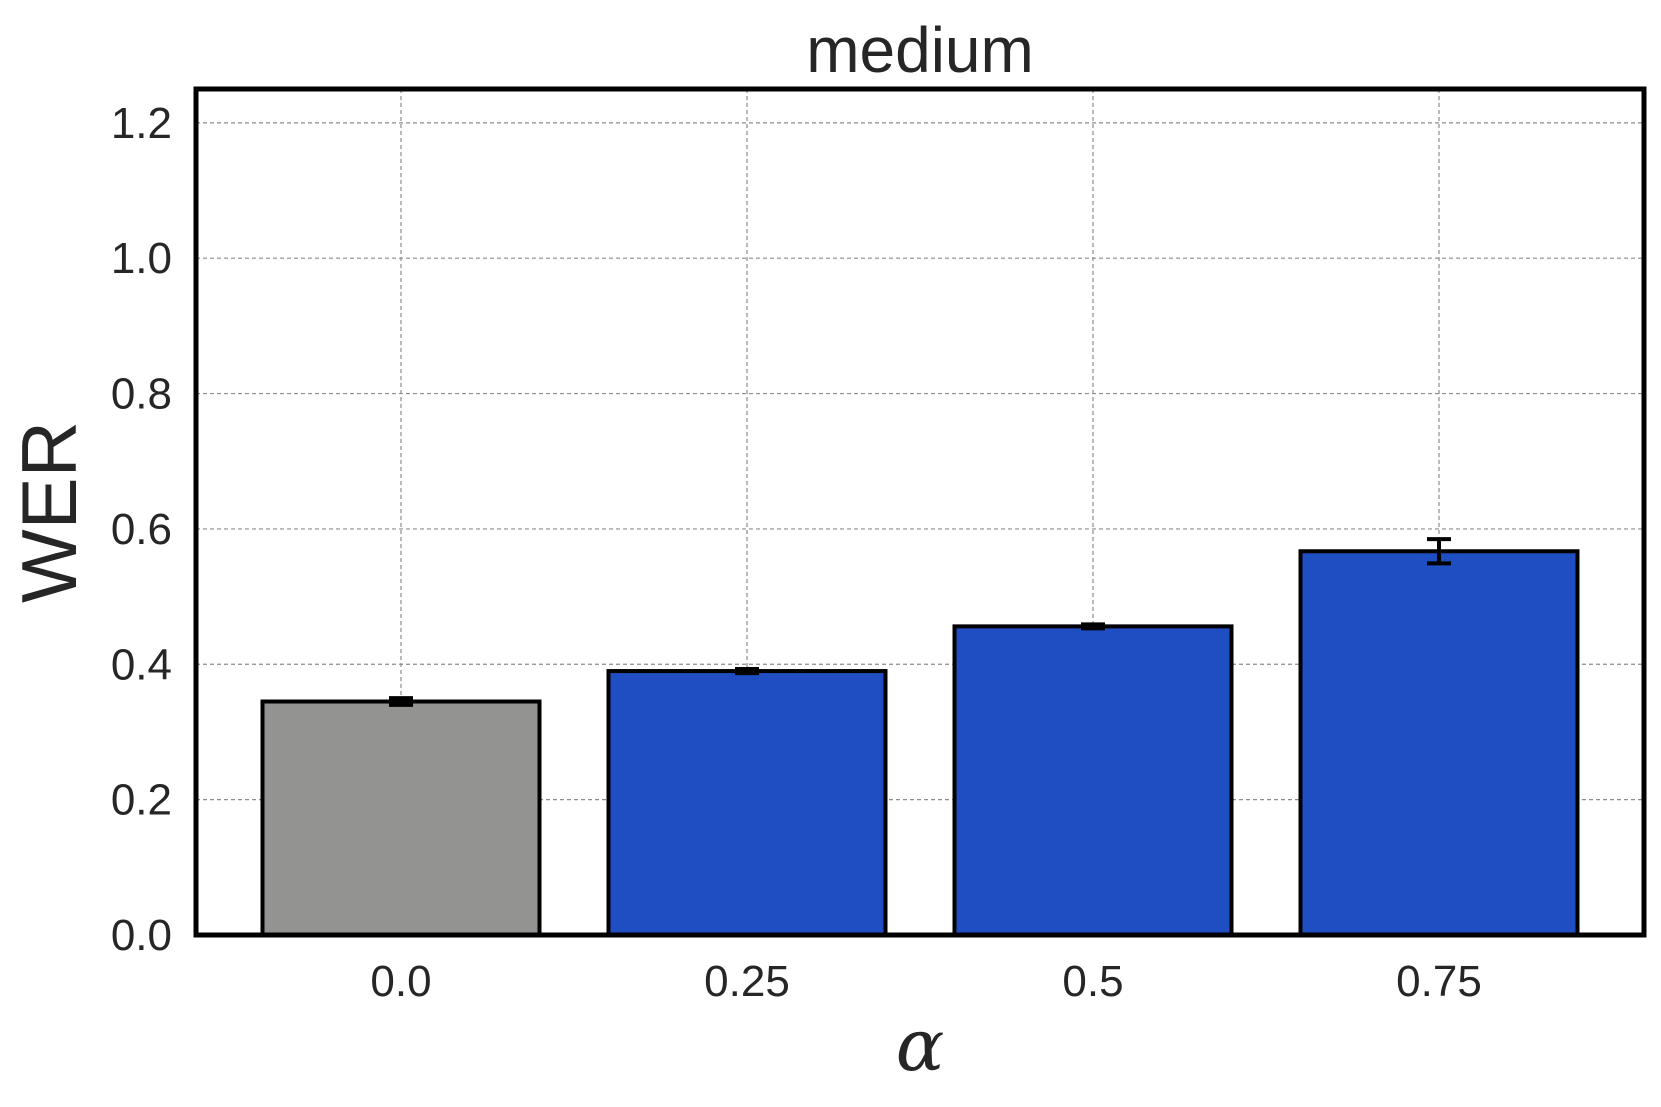 The image size is (1661, 1107). I want to click on y-tick-label: 0.4, so click(141, 664).